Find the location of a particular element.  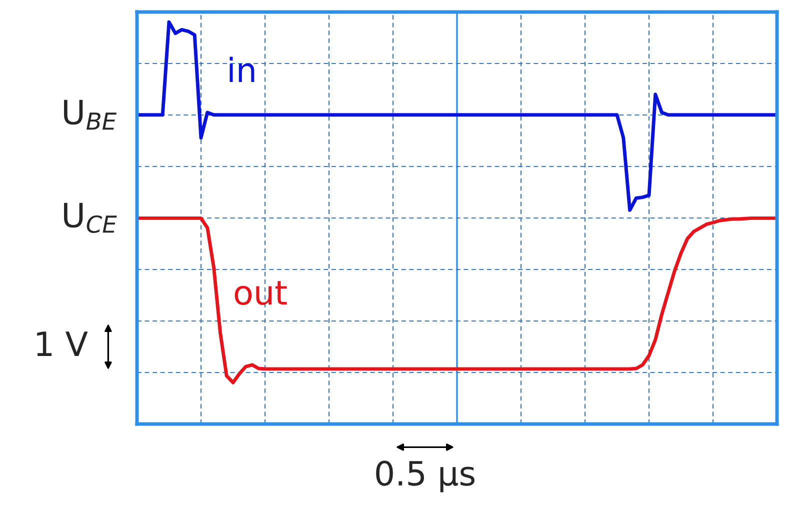

series-label: in is located at coordinates (242, 69).